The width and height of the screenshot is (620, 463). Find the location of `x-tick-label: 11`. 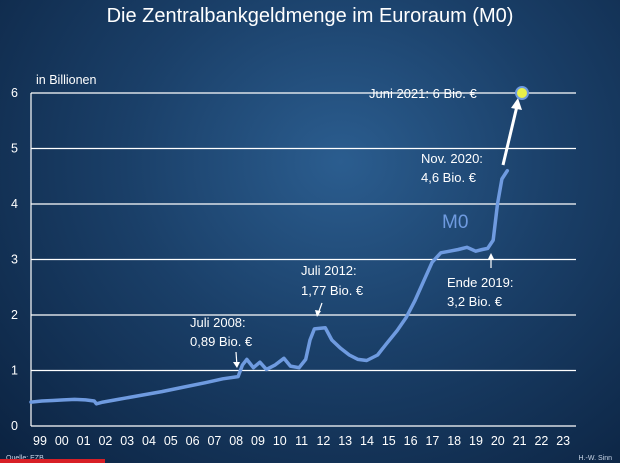

x-tick-label: 11 is located at coordinates (301, 441).